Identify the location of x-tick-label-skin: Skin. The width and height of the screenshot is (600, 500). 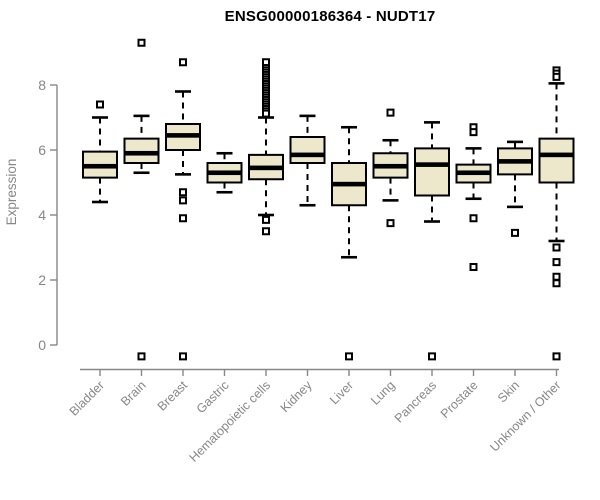
(508, 391).